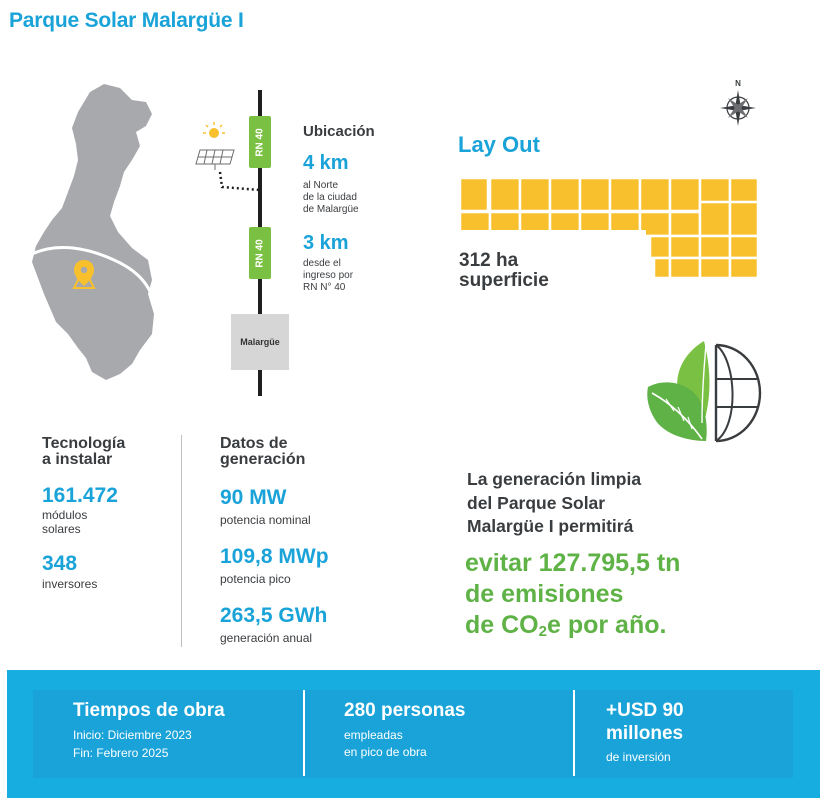 The image size is (827, 806). I want to click on inverters-label: inversores, so click(70, 584).